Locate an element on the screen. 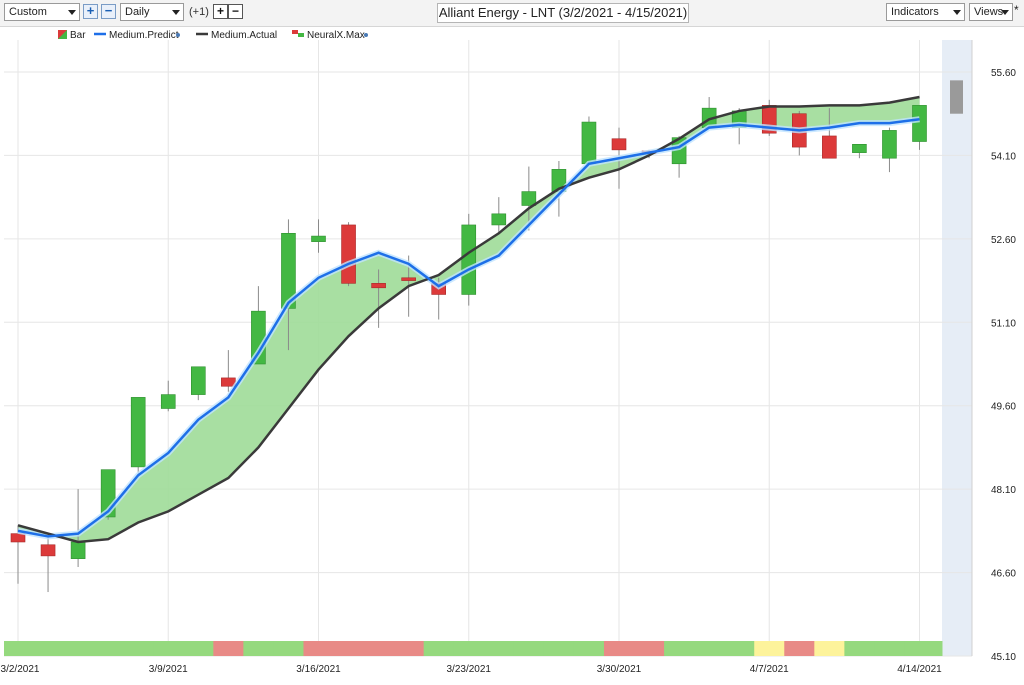  range-select: Custom is located at coordinates (42, 12).